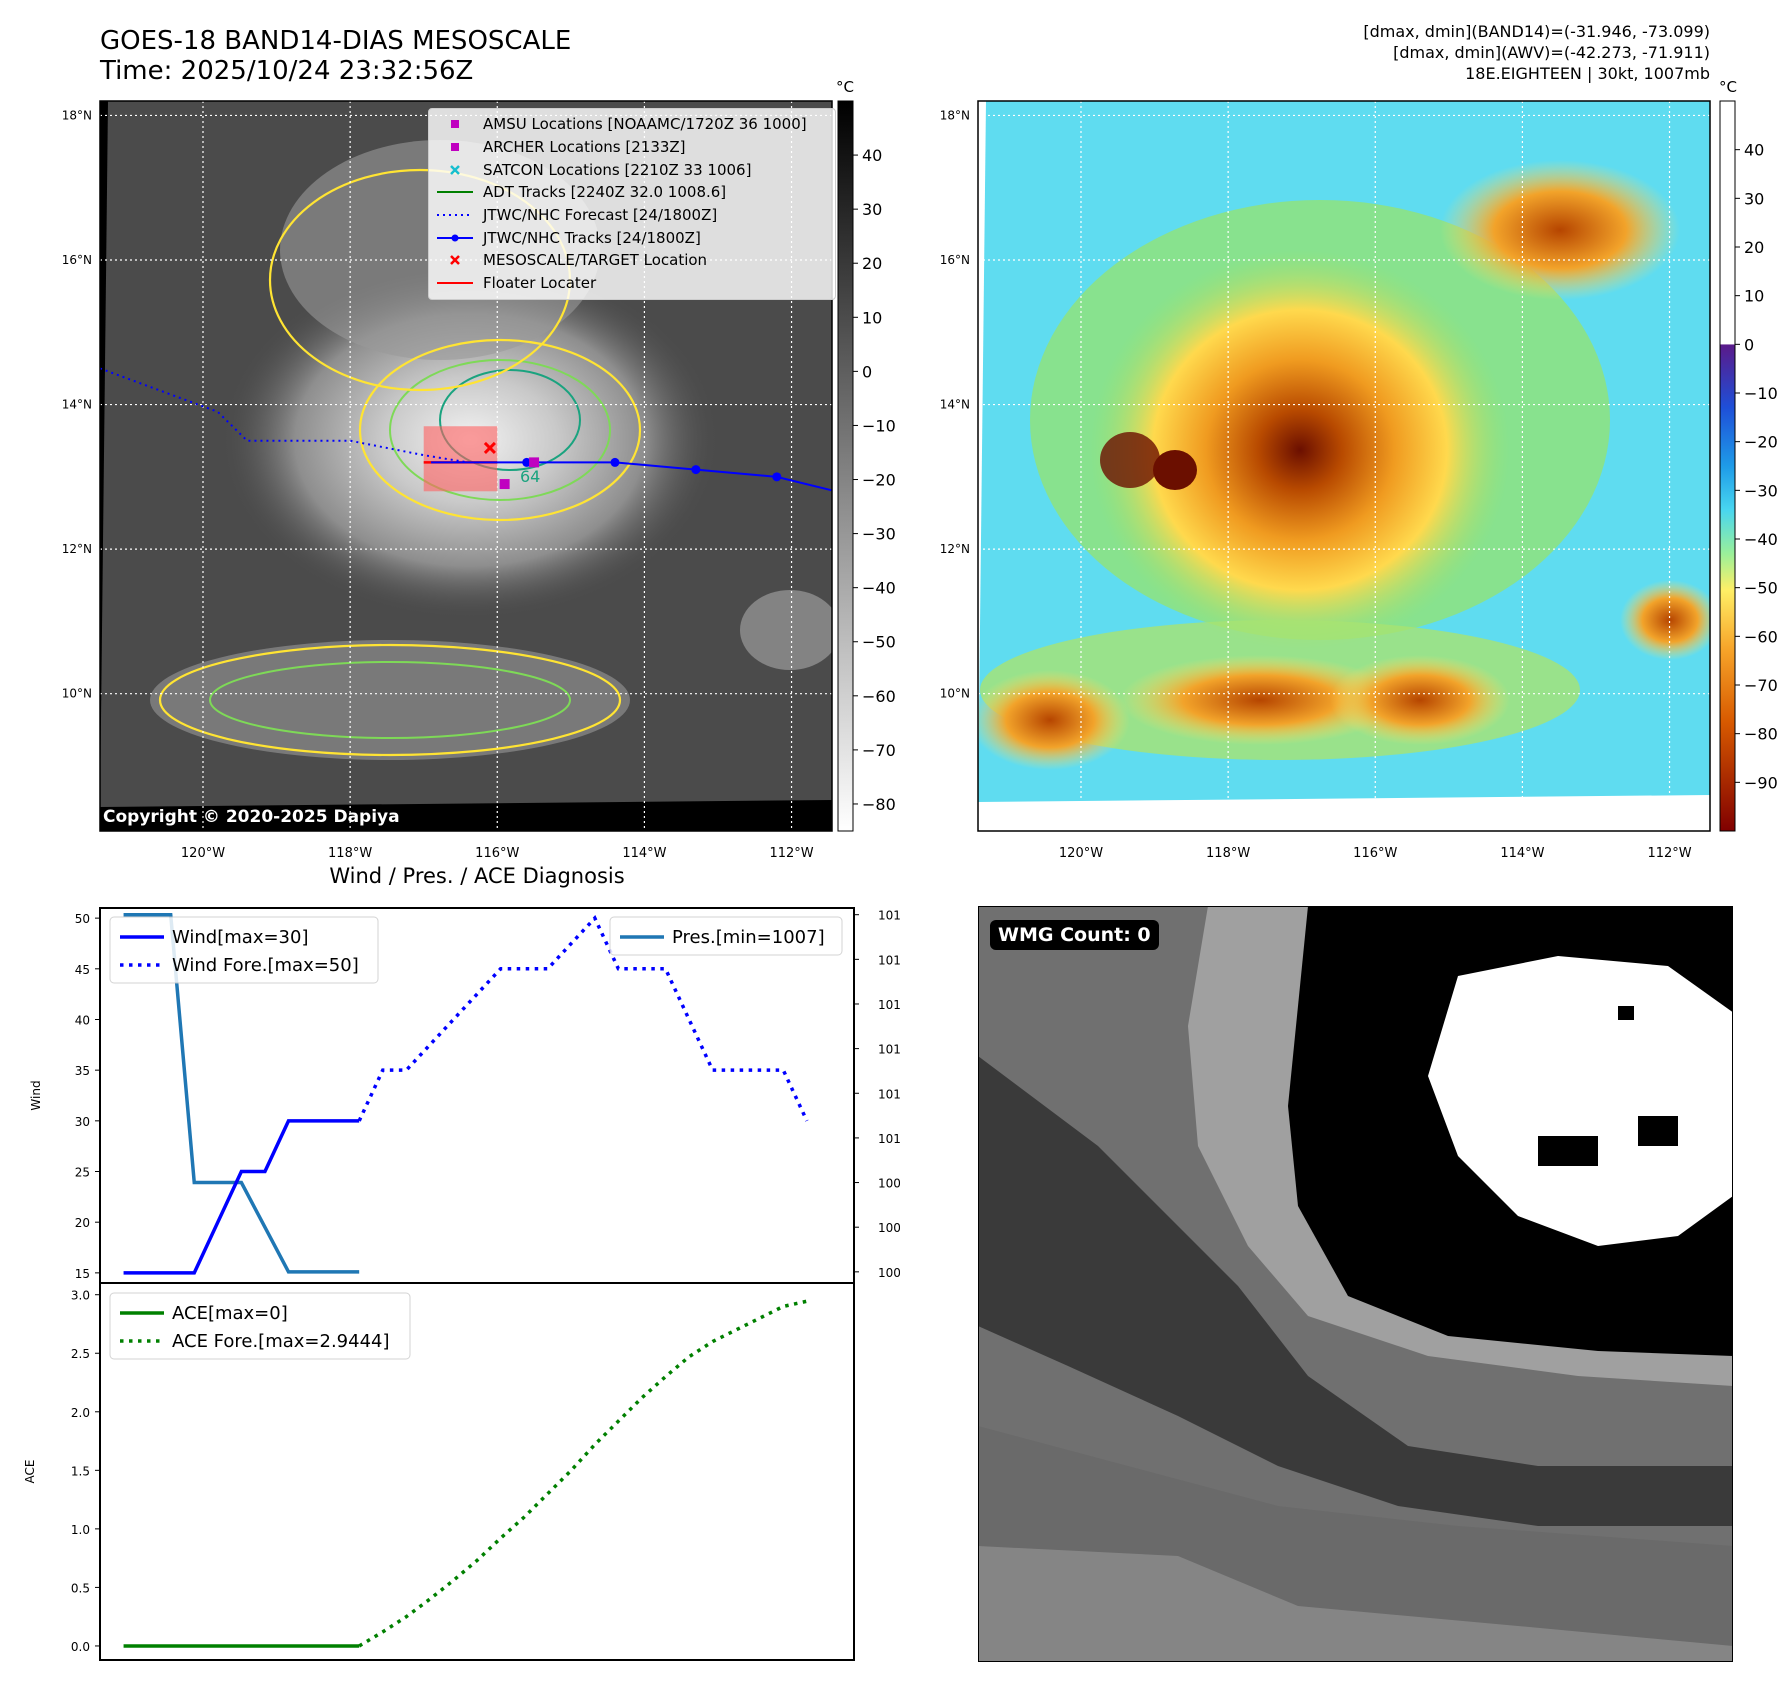 This screenshot has height=1690, width=1792. What do you see at coordinates (80, 1588) in the screenshot?
I see `ace-ytick-label: 0.5` at bounding box center [80, 1588].